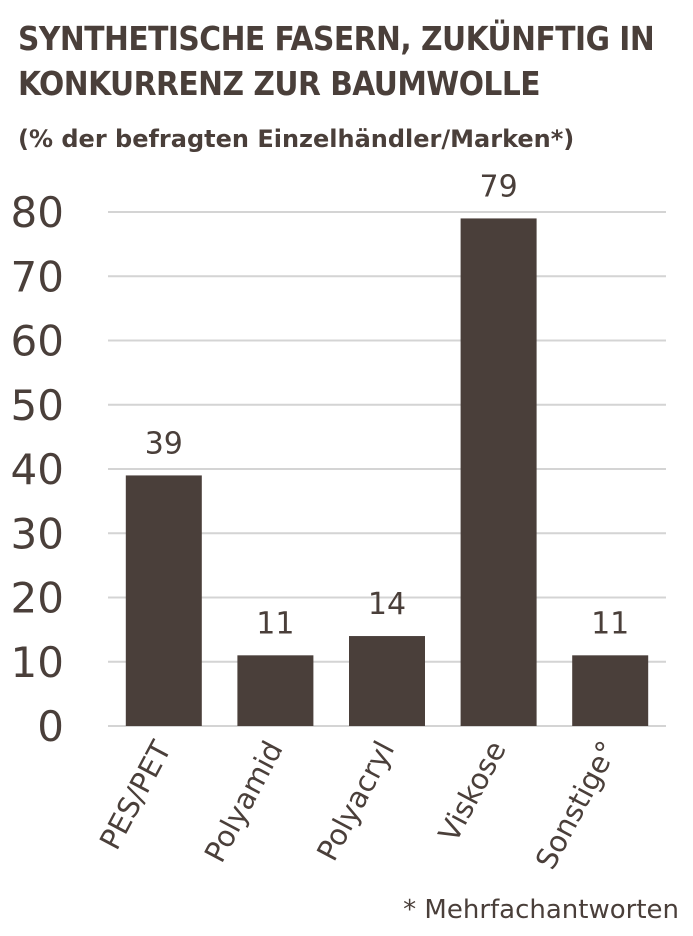 Image resolution: width=693 pixels, height=936 pixels. I want to click on y-tick-label: 80, so click(37, 212).